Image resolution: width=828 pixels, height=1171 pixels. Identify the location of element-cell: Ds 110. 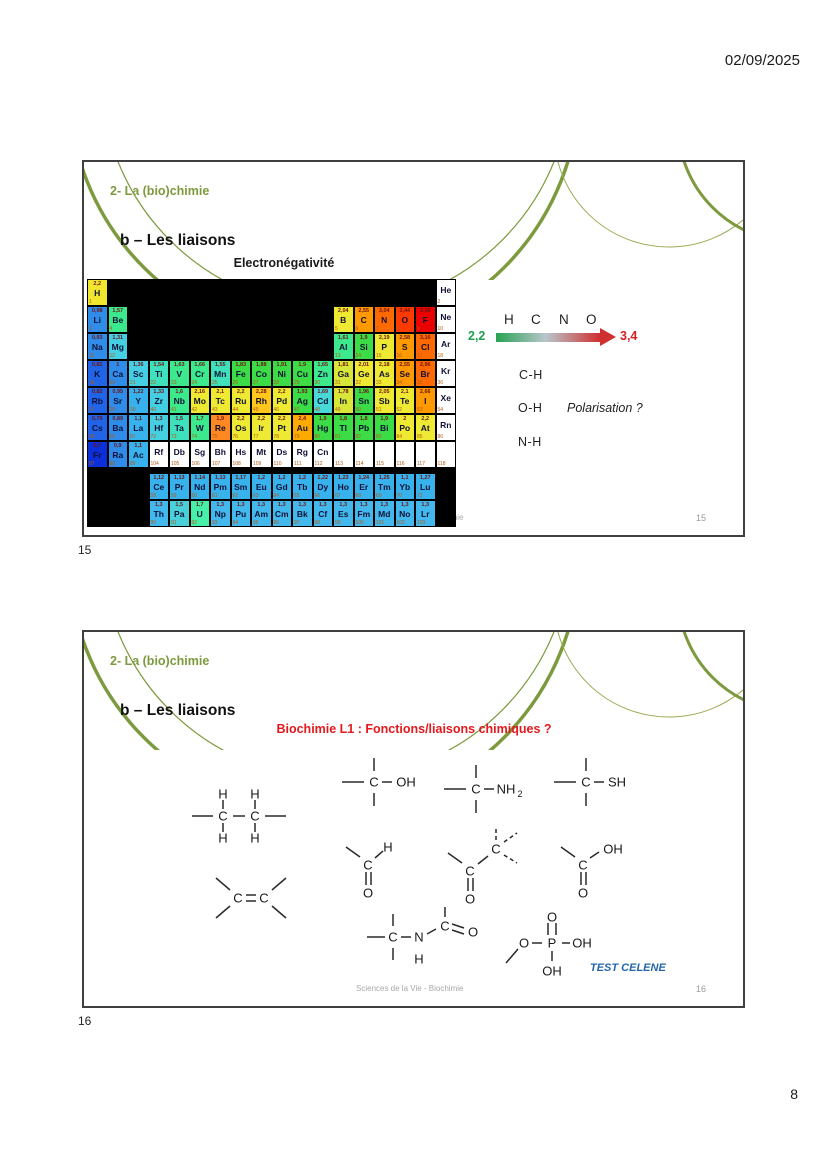
(281, 454).